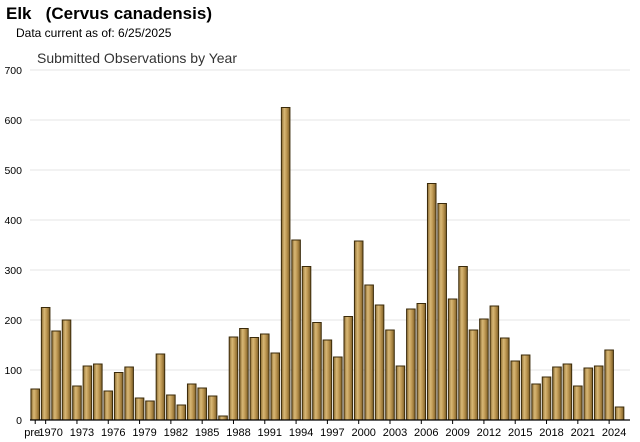 The width and height of the screenshot is (640, 442). Describe the element at coordinates (358, 330) in the screenshot. I see `bar-2000` at that location.